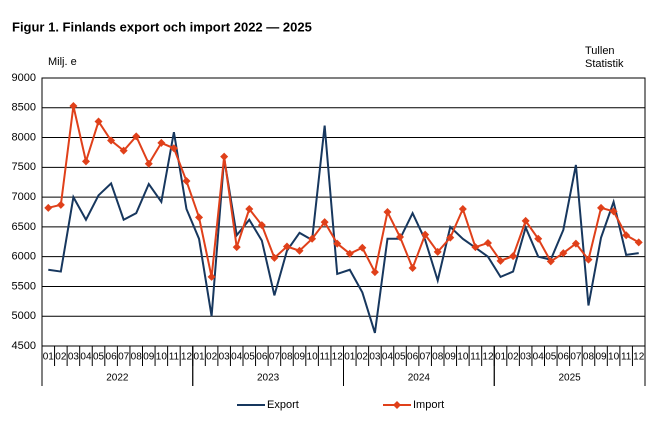 The image size is (661, 432). Describe the element at coordinates (570, 378) in the screenshot. I see `year-label: 2025` at that location.